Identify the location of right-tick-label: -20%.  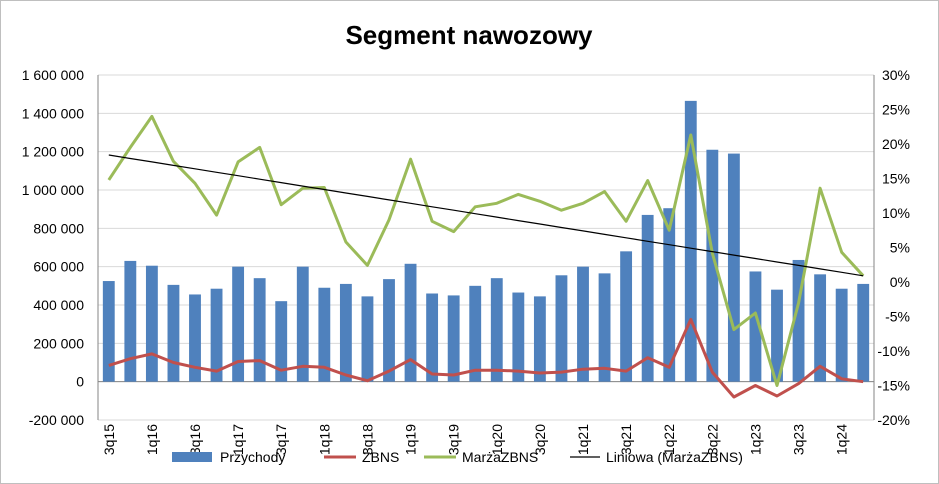
(893, 420).